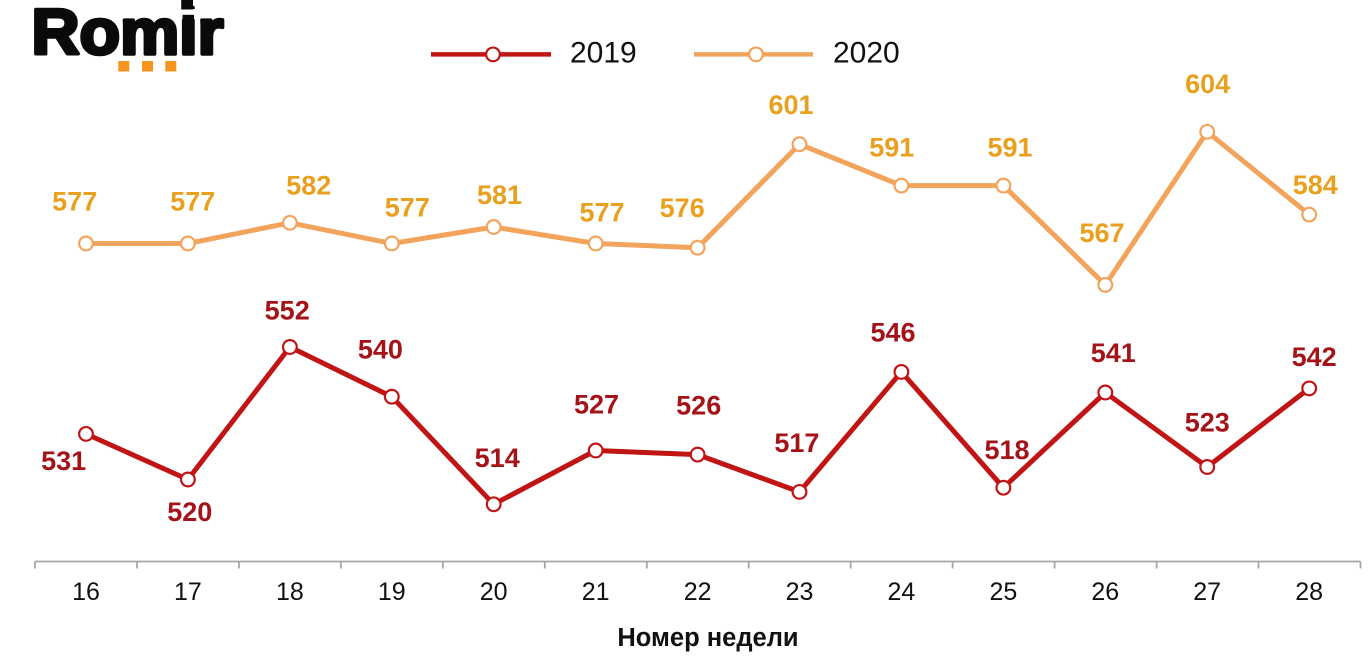 The width and height of the screenshot is (1370, 670). Describe the element at coordinates (1003, 592) in the screenshot. I see `svg-text: 25` at that location.